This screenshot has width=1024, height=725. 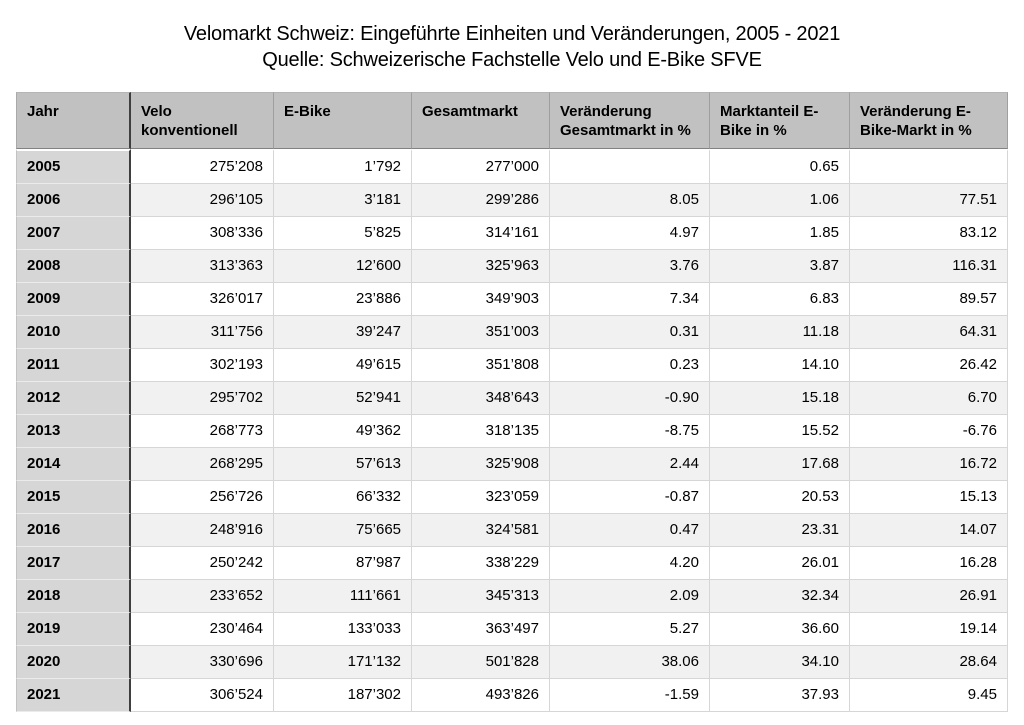 I want to click on table-cell: 268’773, so click(x=202, y=431).